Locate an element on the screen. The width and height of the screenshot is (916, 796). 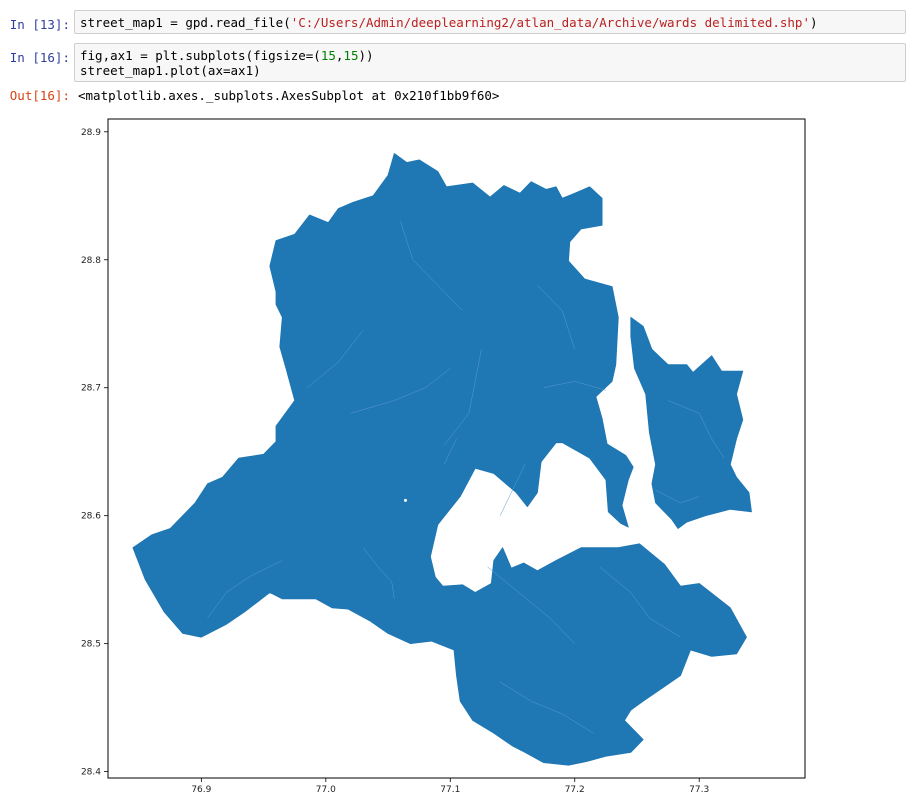
cell-16-out-prompt: Out[16]: is located at coordinates (39, 95).